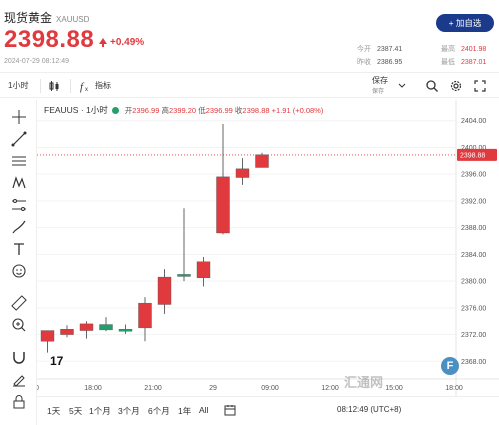  Describe the element at coordinates (473, 201) in the screenshot. I see `price-tick-label: 2392.00` at that location.